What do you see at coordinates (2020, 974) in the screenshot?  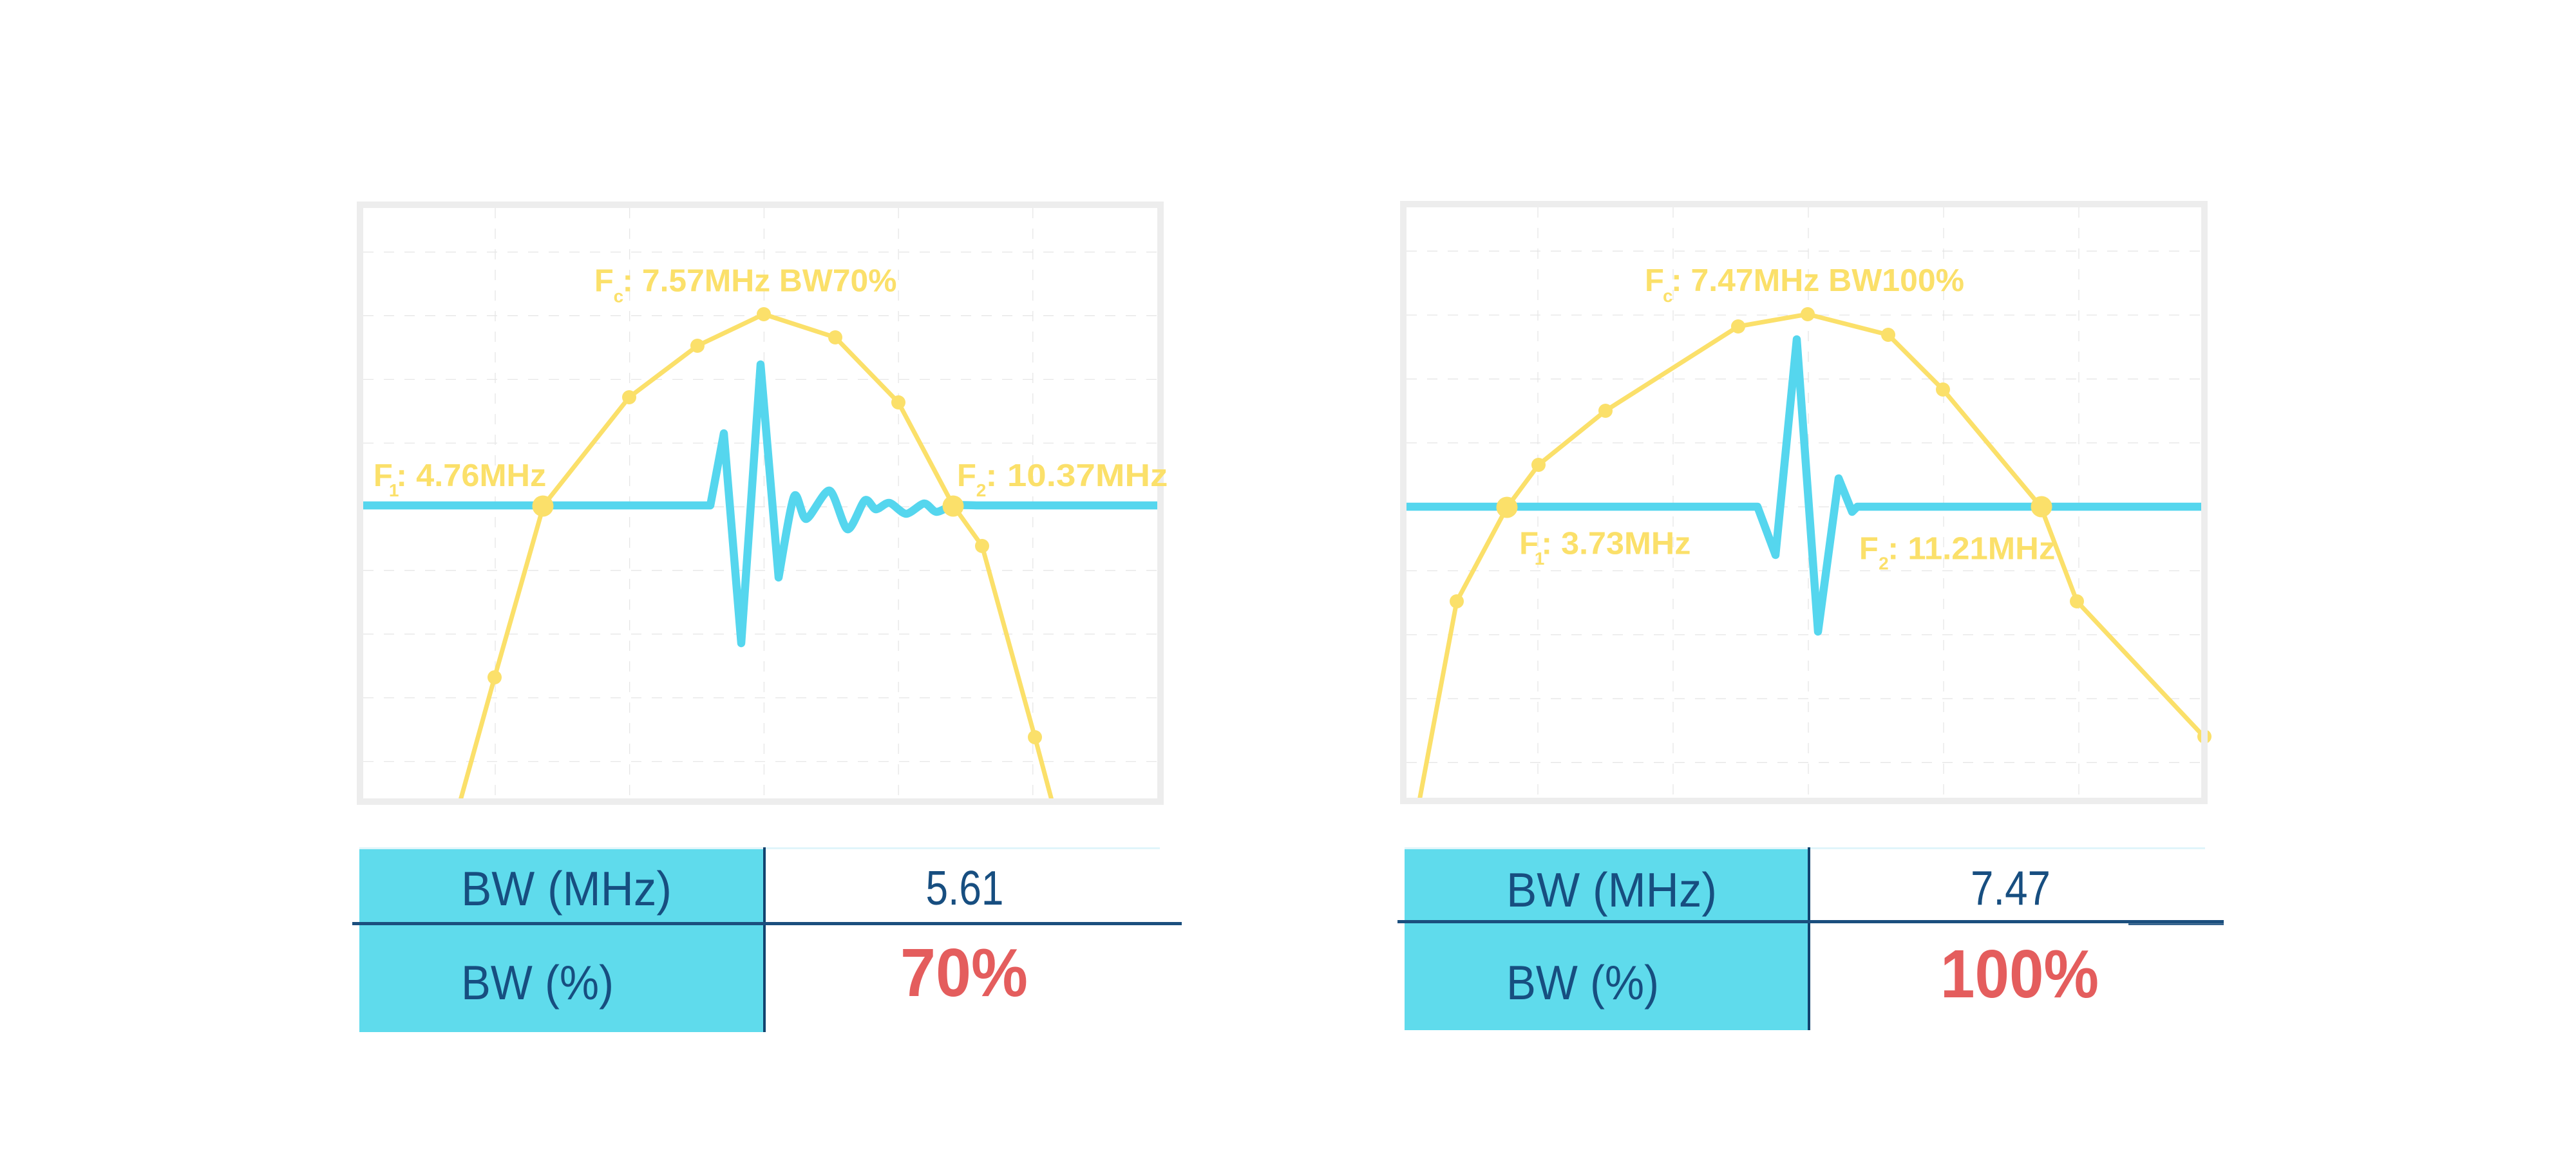 I see `svg-text: 100%` at bounding box center [2020, 974].